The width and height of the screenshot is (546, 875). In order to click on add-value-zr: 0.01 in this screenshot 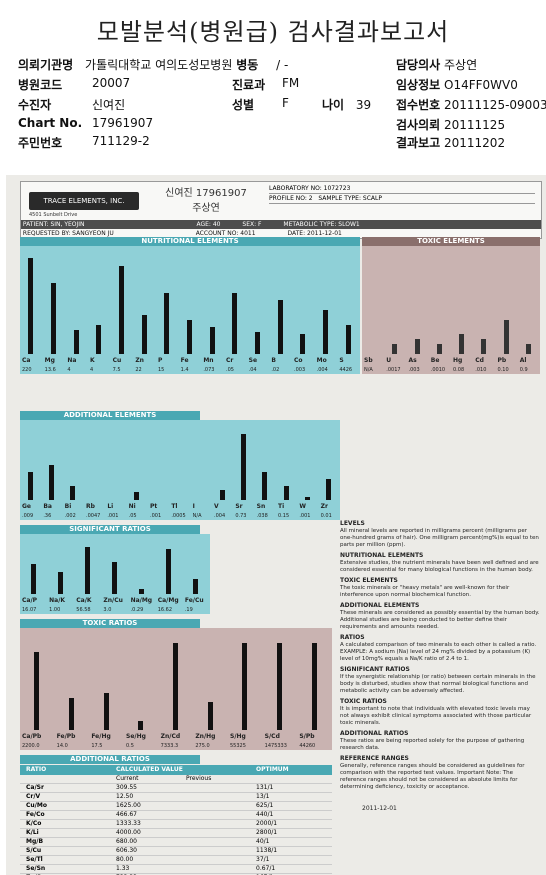, I will do `click(326, 516)`.